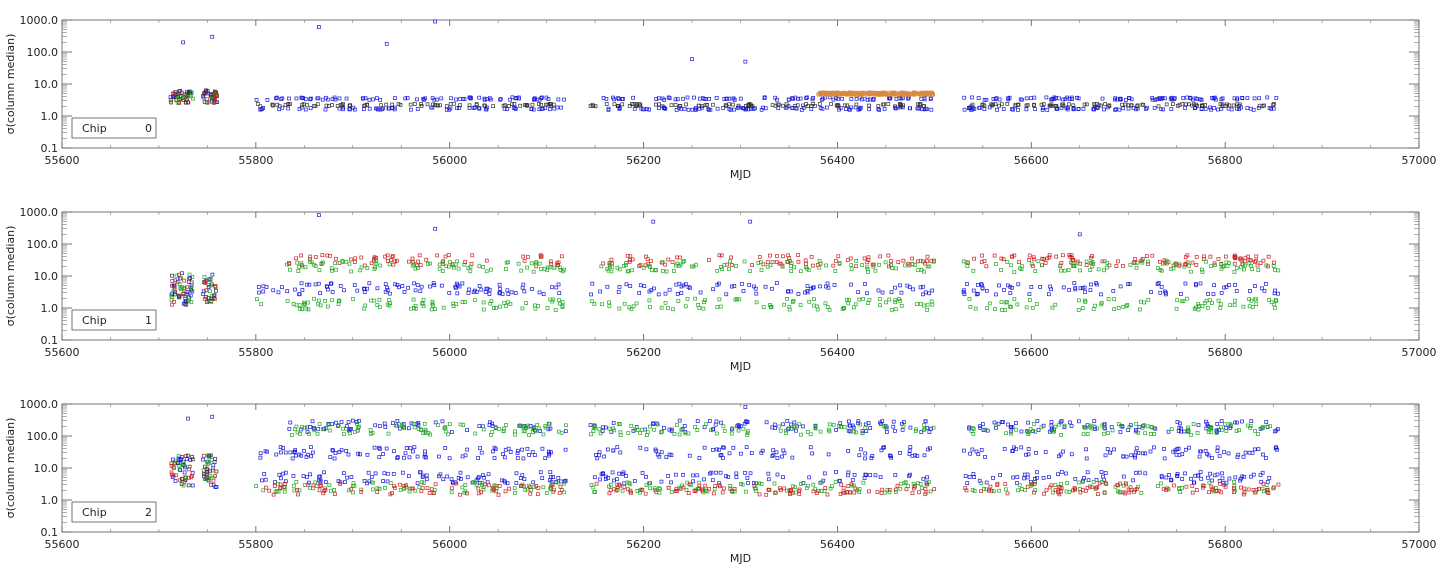  I want to click on legend-box: Chip 2, so click(114, 512).